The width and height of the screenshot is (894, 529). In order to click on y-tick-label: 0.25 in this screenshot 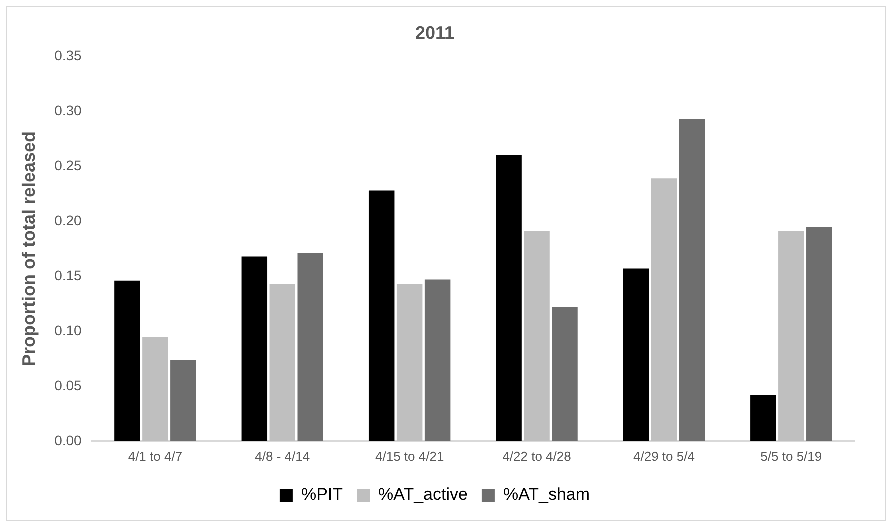, I will do `click(68, 165)`.